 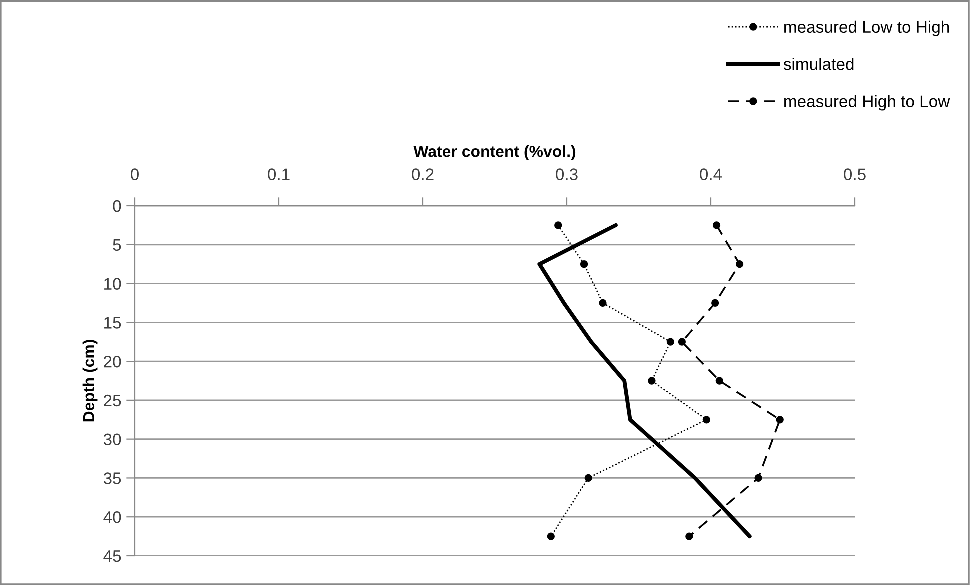 What do you see at coordinates (495, 153) in the screenshot?
I see `x-axis-title: Water content (%vol.)` at bounding box center [495, 153].